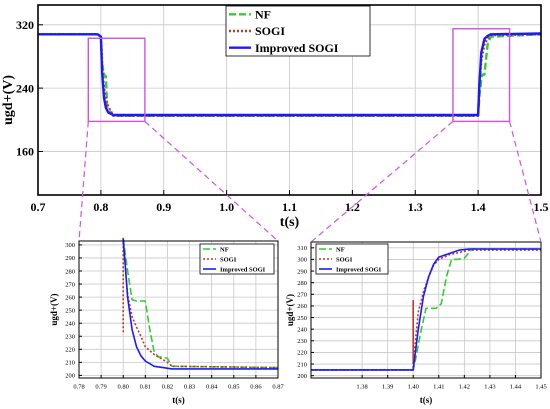 The height and width of the screenshot is (409, 550). I want to click on x-tick-label: 1.41, so click(438, 387).